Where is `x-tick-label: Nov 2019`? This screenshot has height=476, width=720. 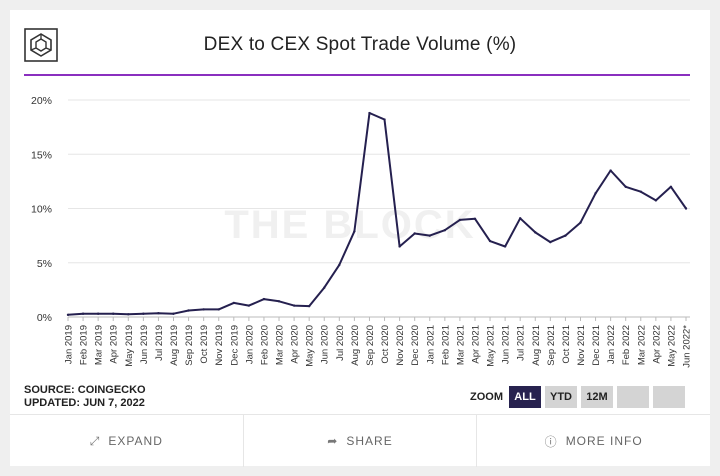 x-tick-label: Nov 2019 is located at coordinates (219, 345).